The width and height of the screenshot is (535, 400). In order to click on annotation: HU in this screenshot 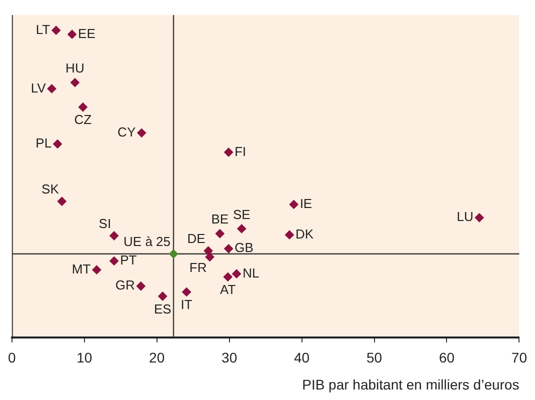, I will do `click(75, 68)`.